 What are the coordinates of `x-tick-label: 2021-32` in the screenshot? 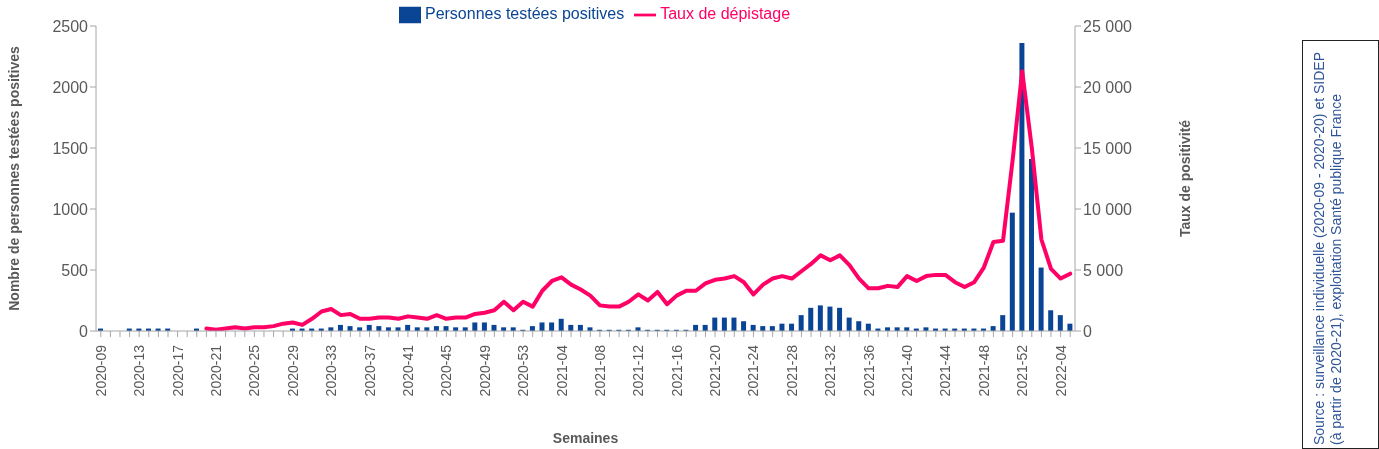 It's located at (830, 370).